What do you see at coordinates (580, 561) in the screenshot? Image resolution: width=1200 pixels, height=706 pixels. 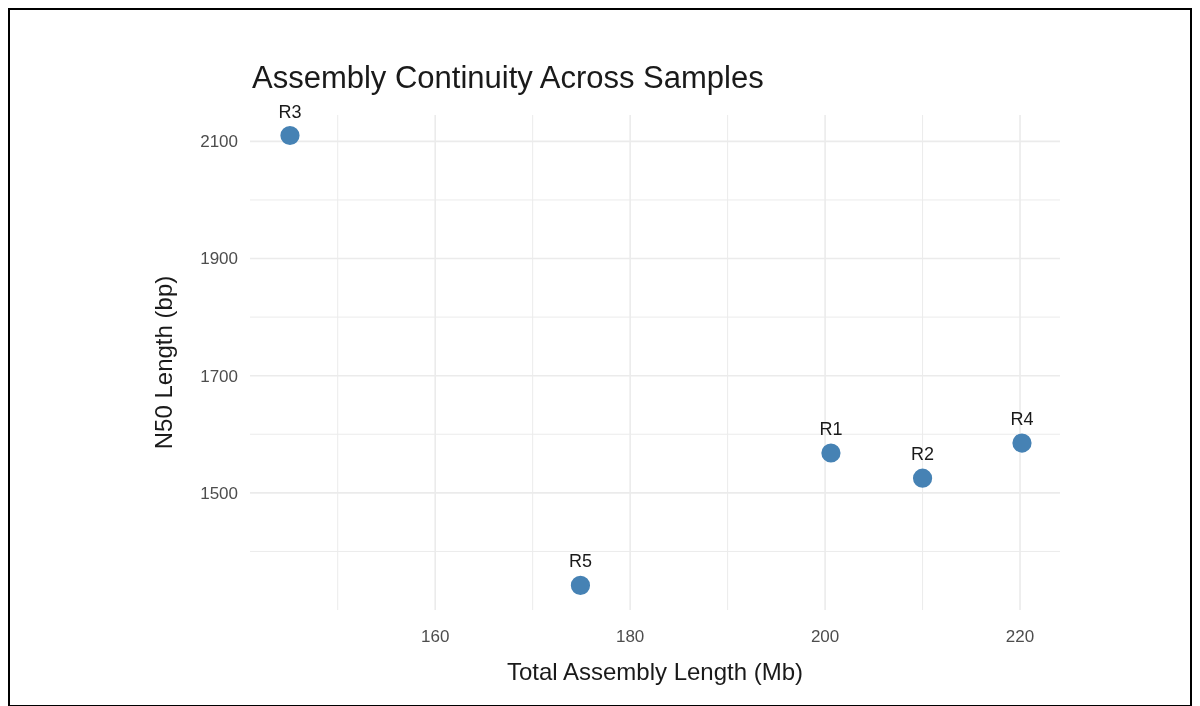 I see `annotation: R5` at bounding box center [580, 561].